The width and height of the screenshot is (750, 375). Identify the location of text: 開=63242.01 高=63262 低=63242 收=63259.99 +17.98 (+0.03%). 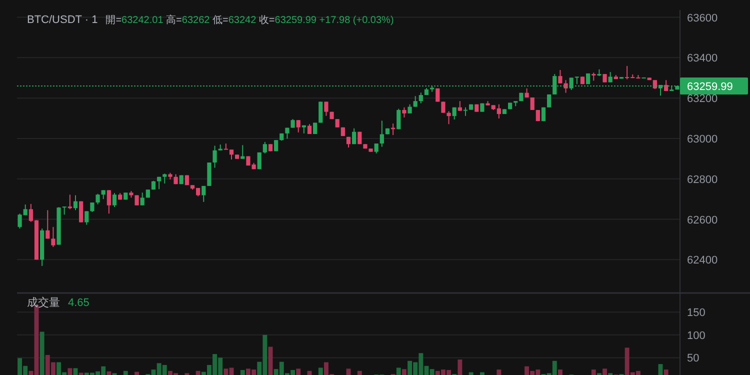
(250, 20).